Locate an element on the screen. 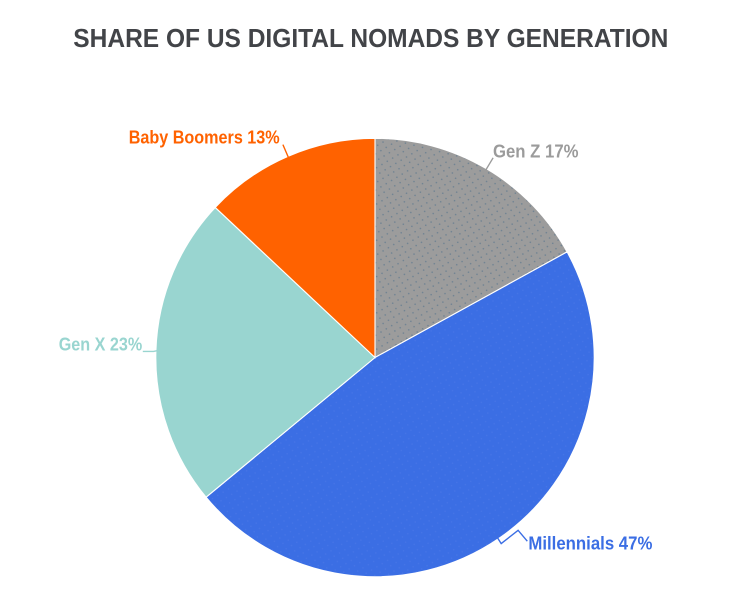 This screenshot has width=743, height=613. svg-text: Gen Z 17% is located at coordinates (536, 152).